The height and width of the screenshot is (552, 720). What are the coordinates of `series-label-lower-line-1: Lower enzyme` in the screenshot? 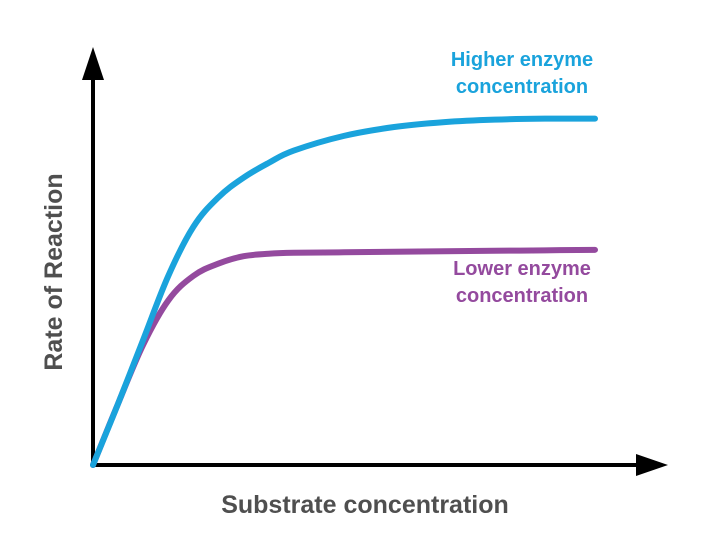 It's located at (522, 269).